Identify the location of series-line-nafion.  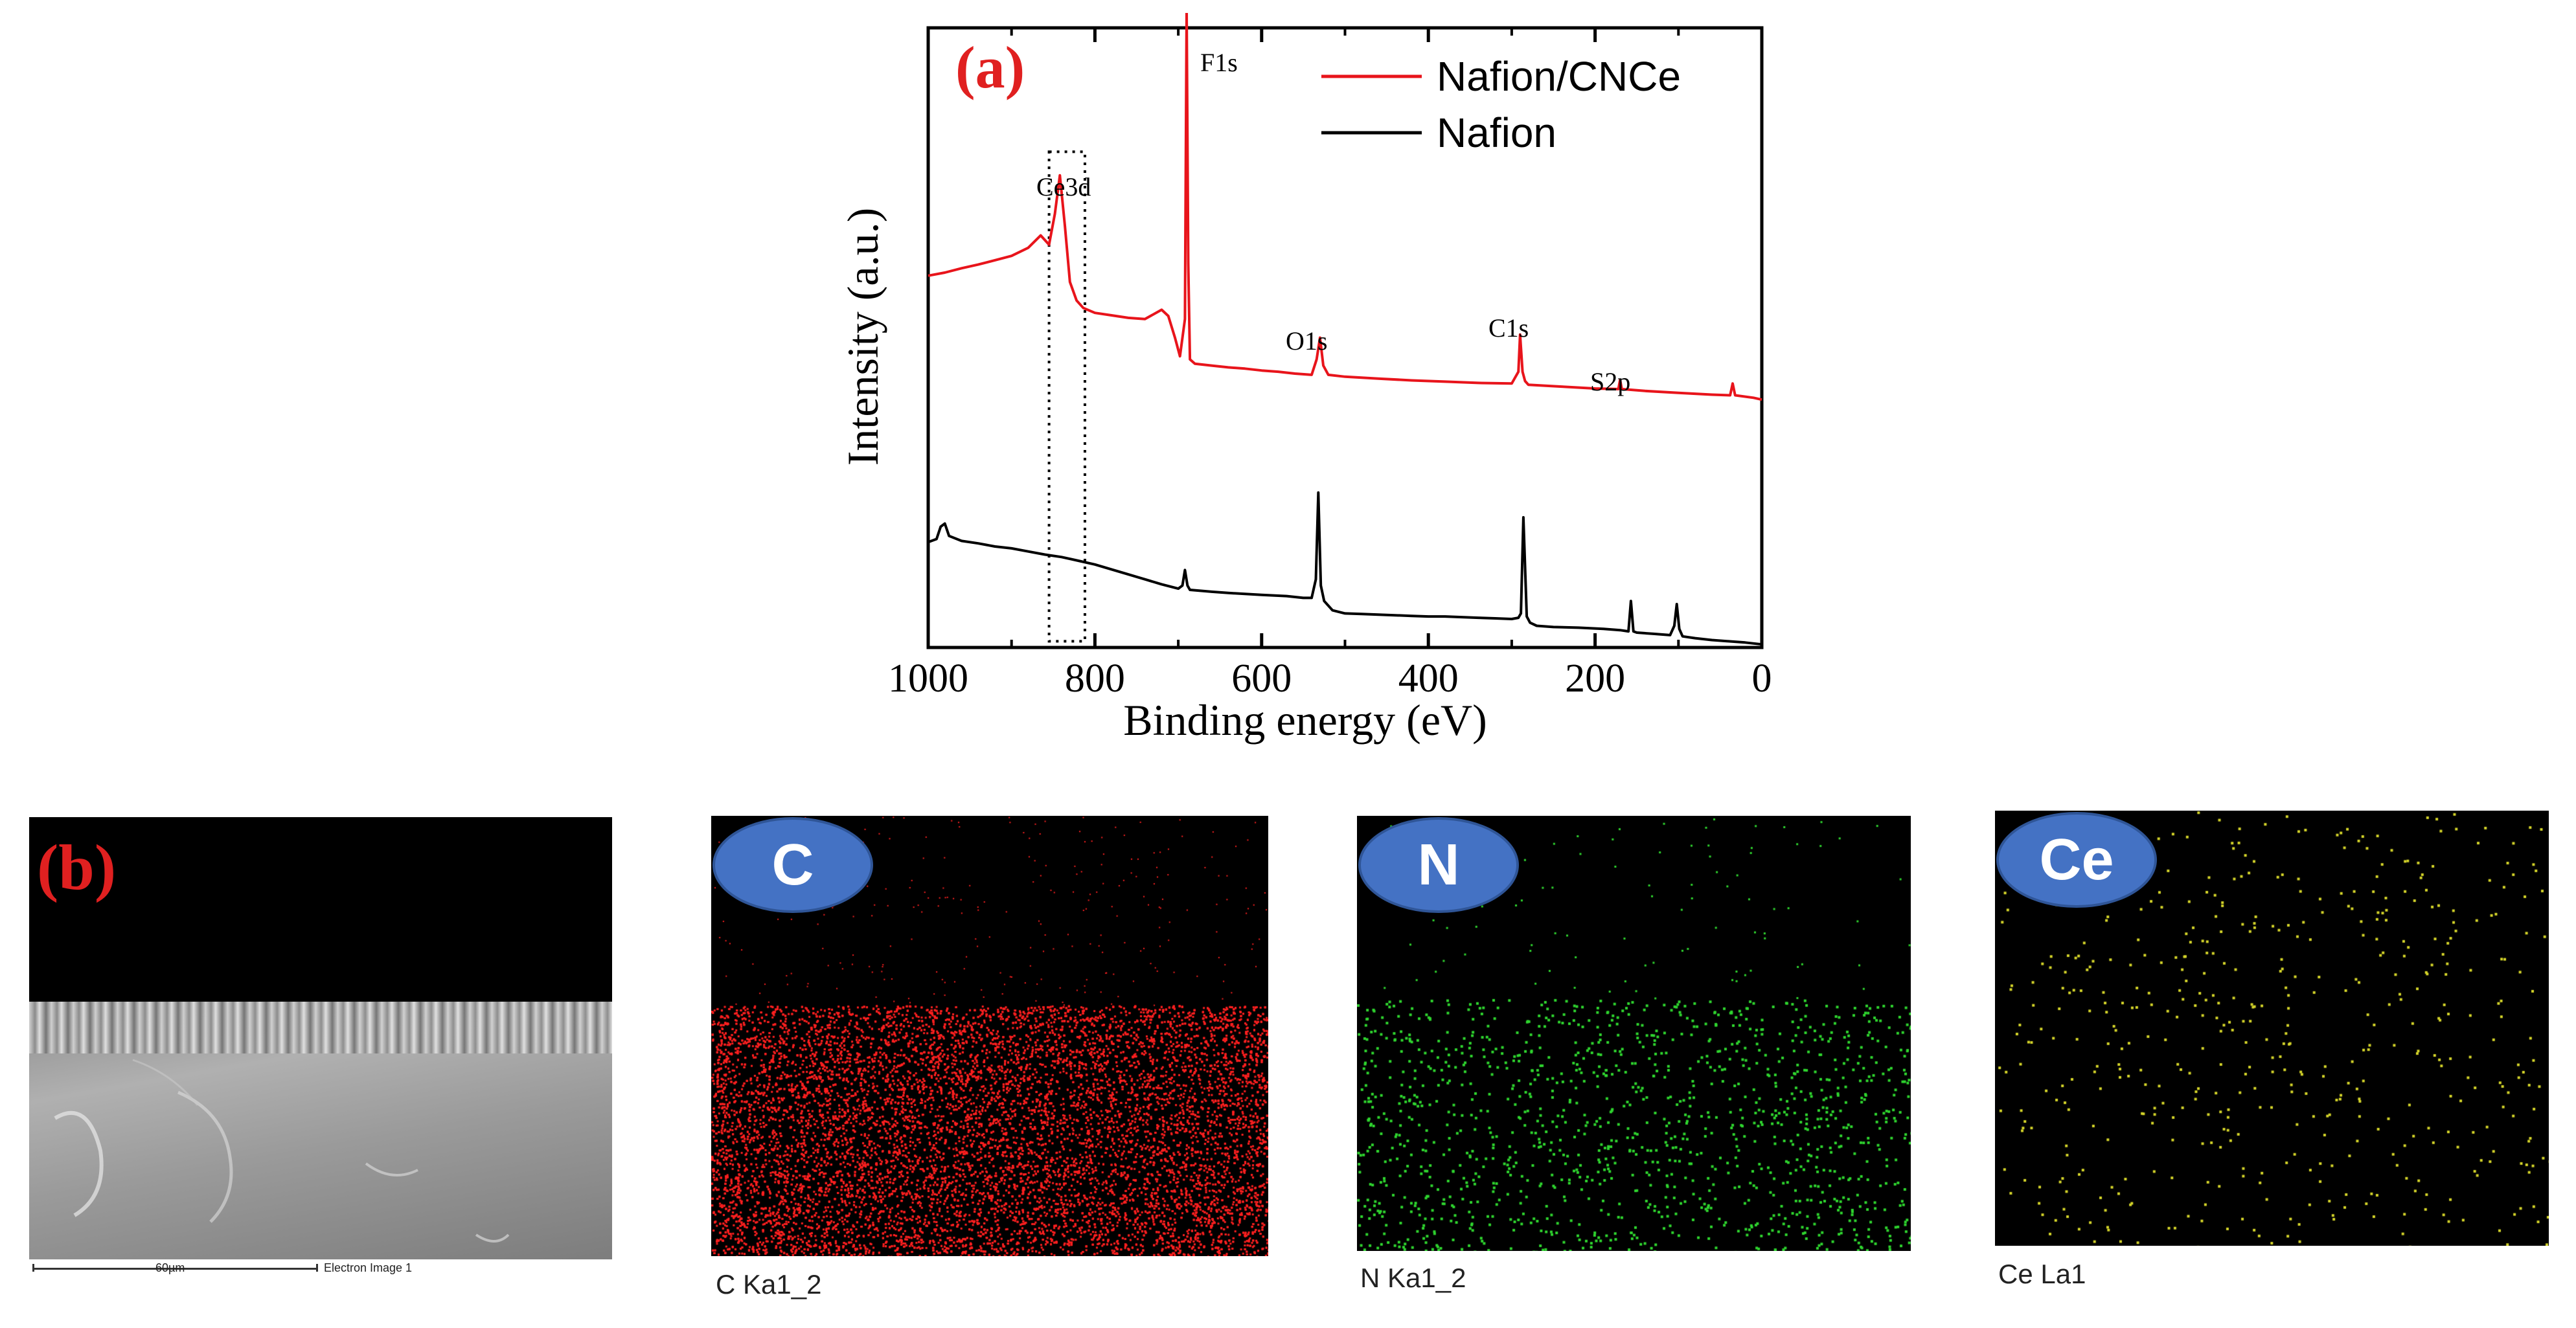
(1345, 568).